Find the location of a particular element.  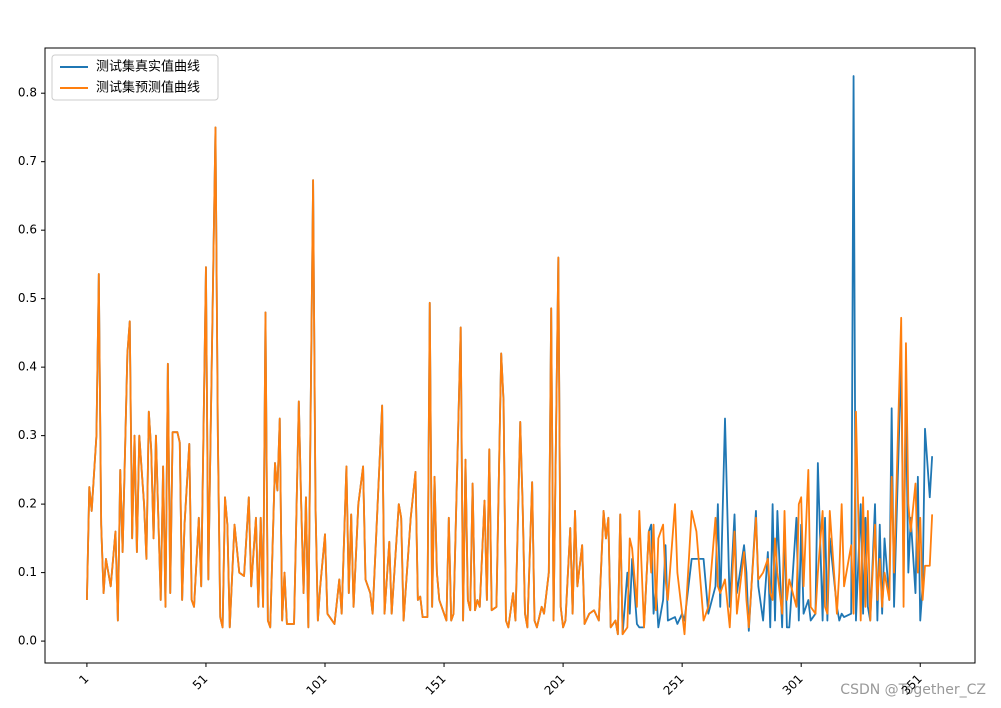

legend-label: 测试集真实值曲线 is located at coordinates (148, 67).